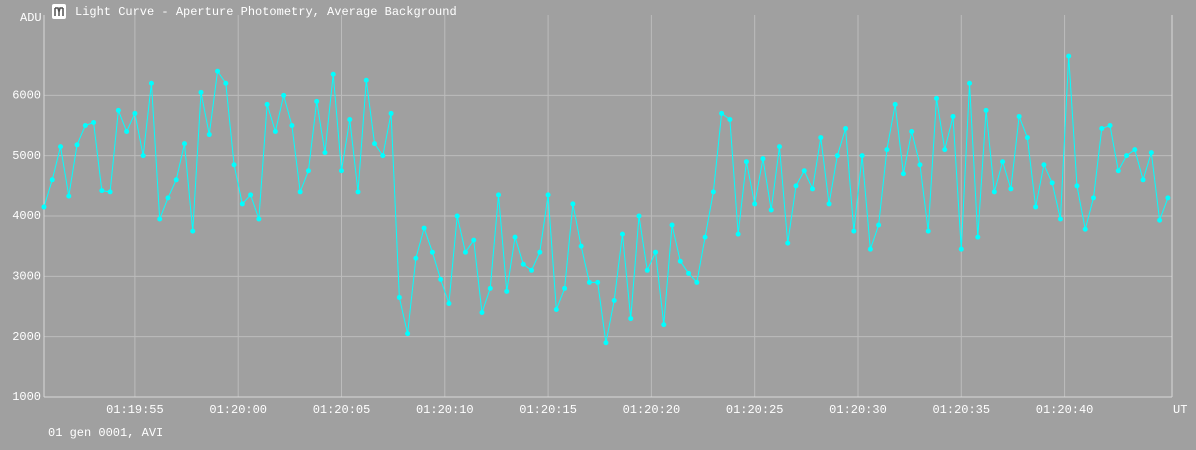 This screenshot has height=450, width=1196. Describe the element at coordinates (238, 410) in the screenshot. I see `x-tick-label: 01:20:00` at that location.